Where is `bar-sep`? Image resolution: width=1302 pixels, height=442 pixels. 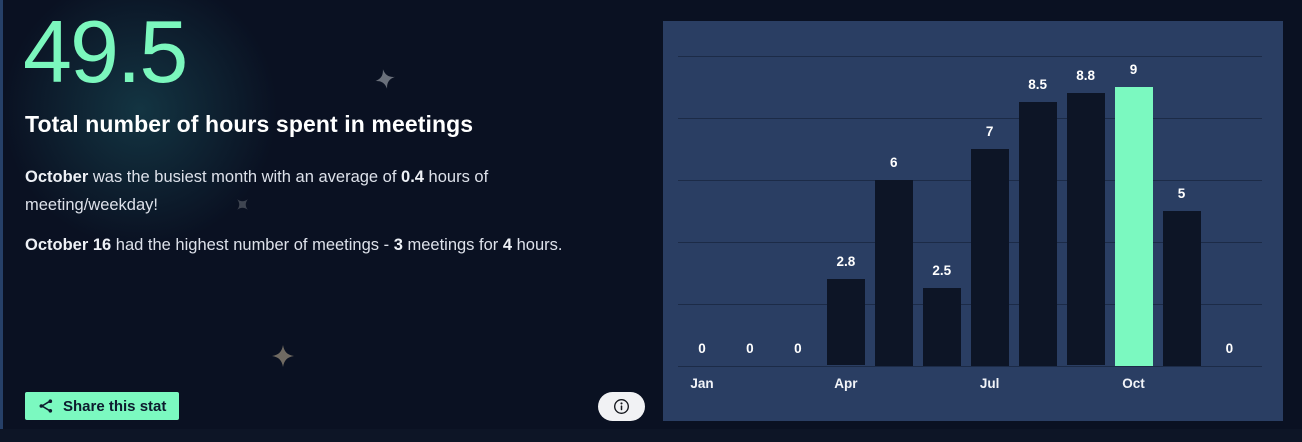 bar-sep is located at coordinates (1085, 229).